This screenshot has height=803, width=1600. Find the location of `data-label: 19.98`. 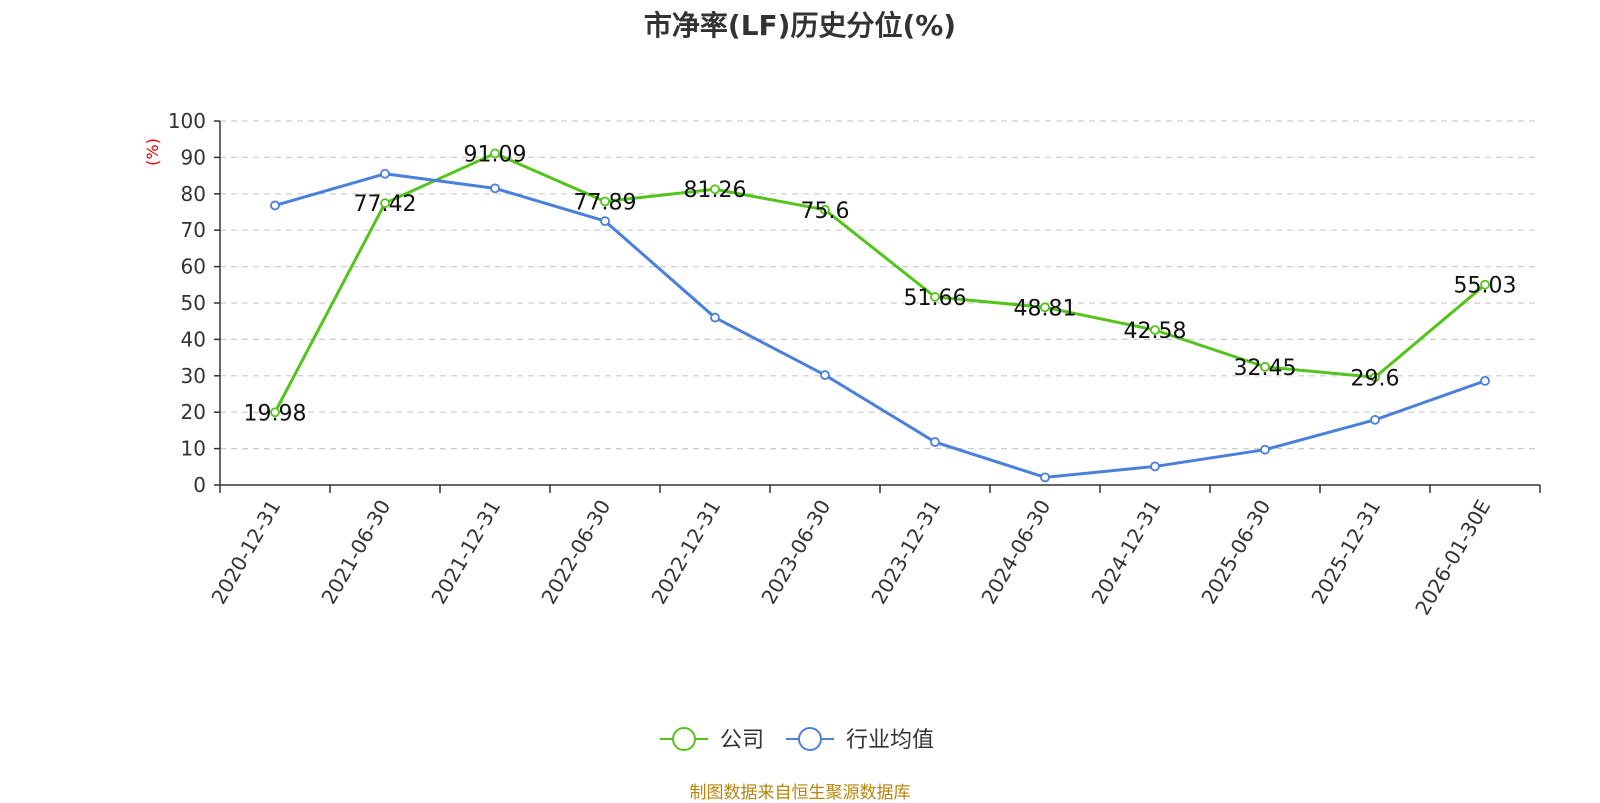

data-label: 19.98 is located at coordinates (275, 413).